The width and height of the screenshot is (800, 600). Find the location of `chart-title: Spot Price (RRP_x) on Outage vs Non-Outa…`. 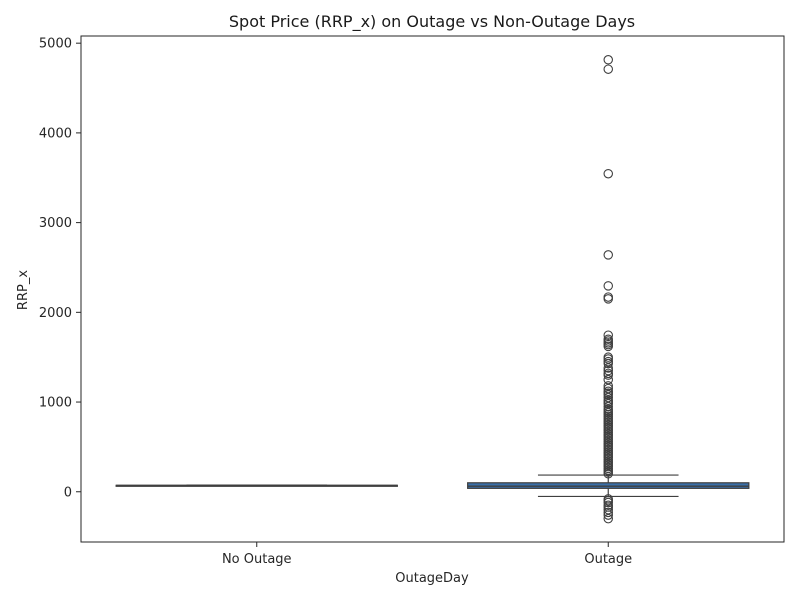

chart-title: Spot Price (RRP_x) on Outage vs Non-Outa… is located at coordinates (432, 22).